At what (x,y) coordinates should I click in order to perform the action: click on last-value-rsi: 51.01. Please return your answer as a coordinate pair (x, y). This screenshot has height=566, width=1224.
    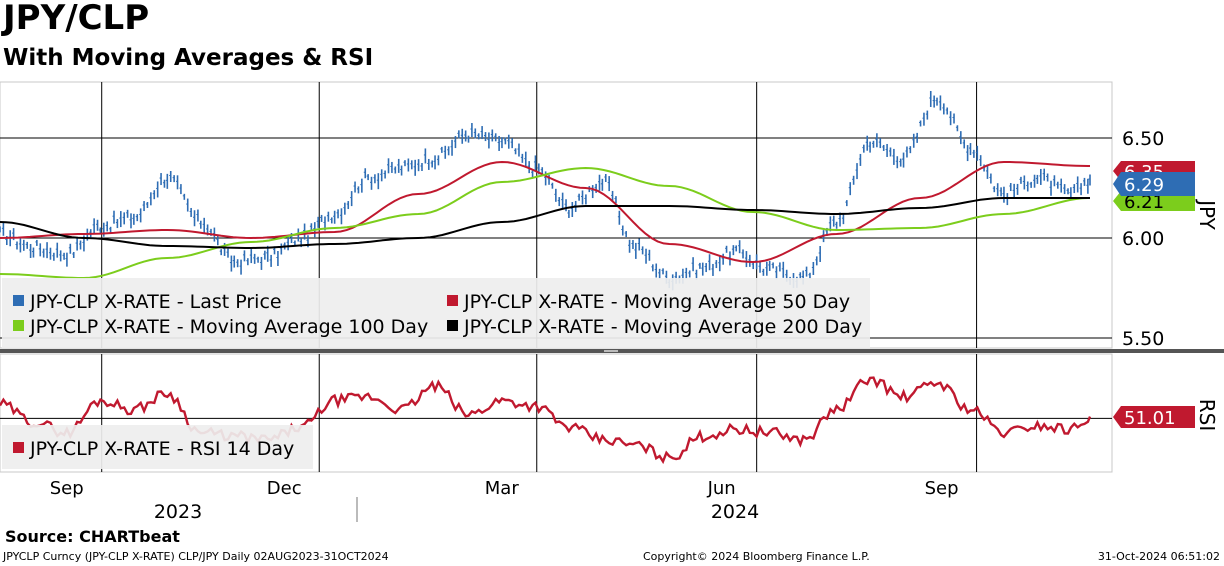
    Looking at the image, I should click on (1150, 418).